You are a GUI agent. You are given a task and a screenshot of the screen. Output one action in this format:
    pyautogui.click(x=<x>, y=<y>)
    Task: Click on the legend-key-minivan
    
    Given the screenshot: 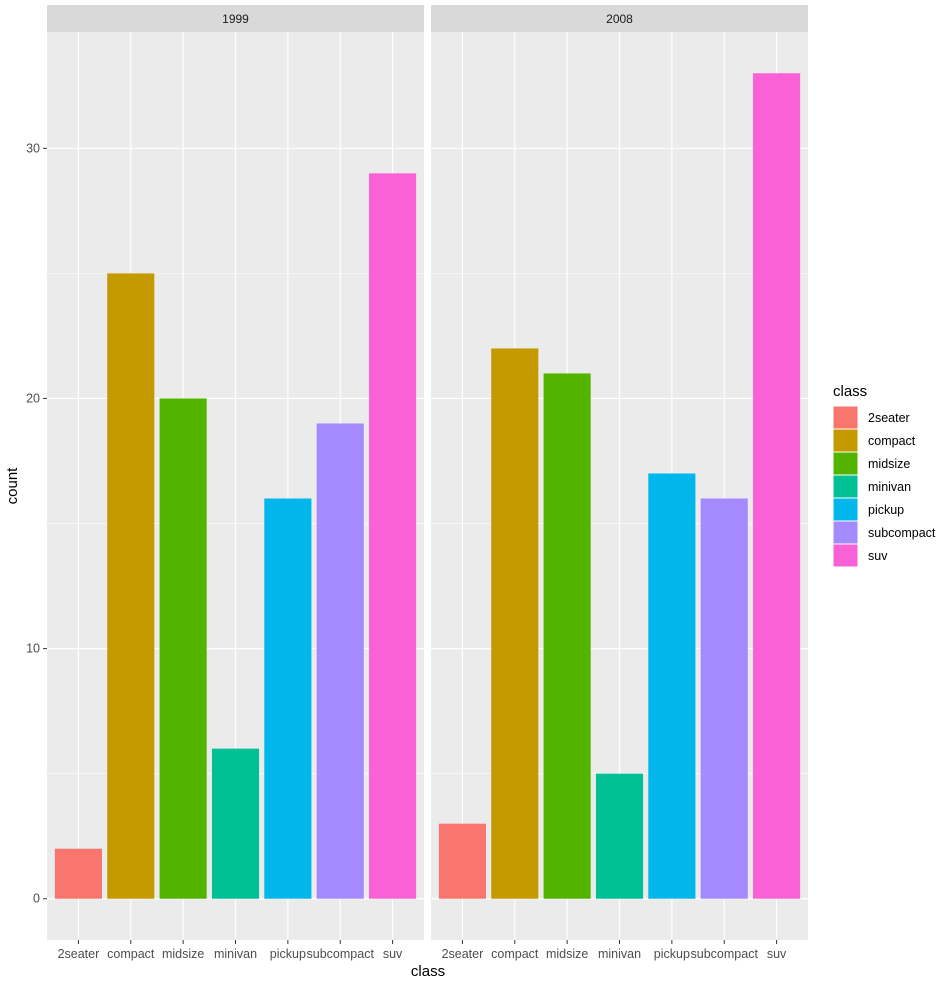 What is the action you would take?
    pyautogui.click(x=845, y=486)
    